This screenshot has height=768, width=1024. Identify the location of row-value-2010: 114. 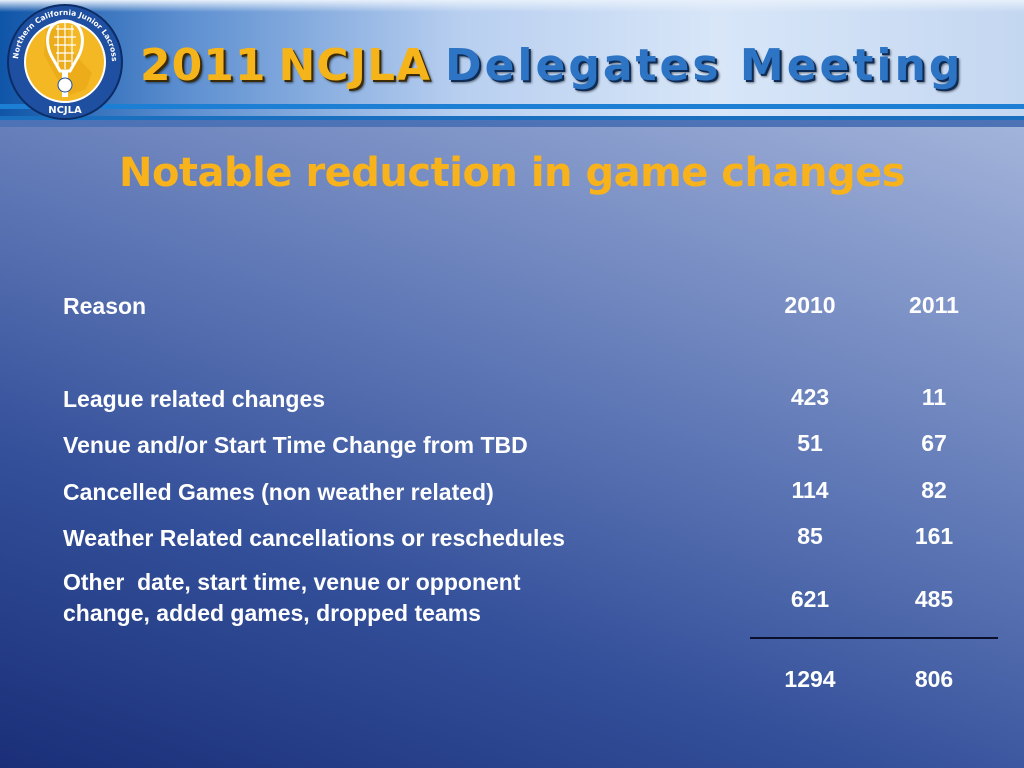
(810, 490).